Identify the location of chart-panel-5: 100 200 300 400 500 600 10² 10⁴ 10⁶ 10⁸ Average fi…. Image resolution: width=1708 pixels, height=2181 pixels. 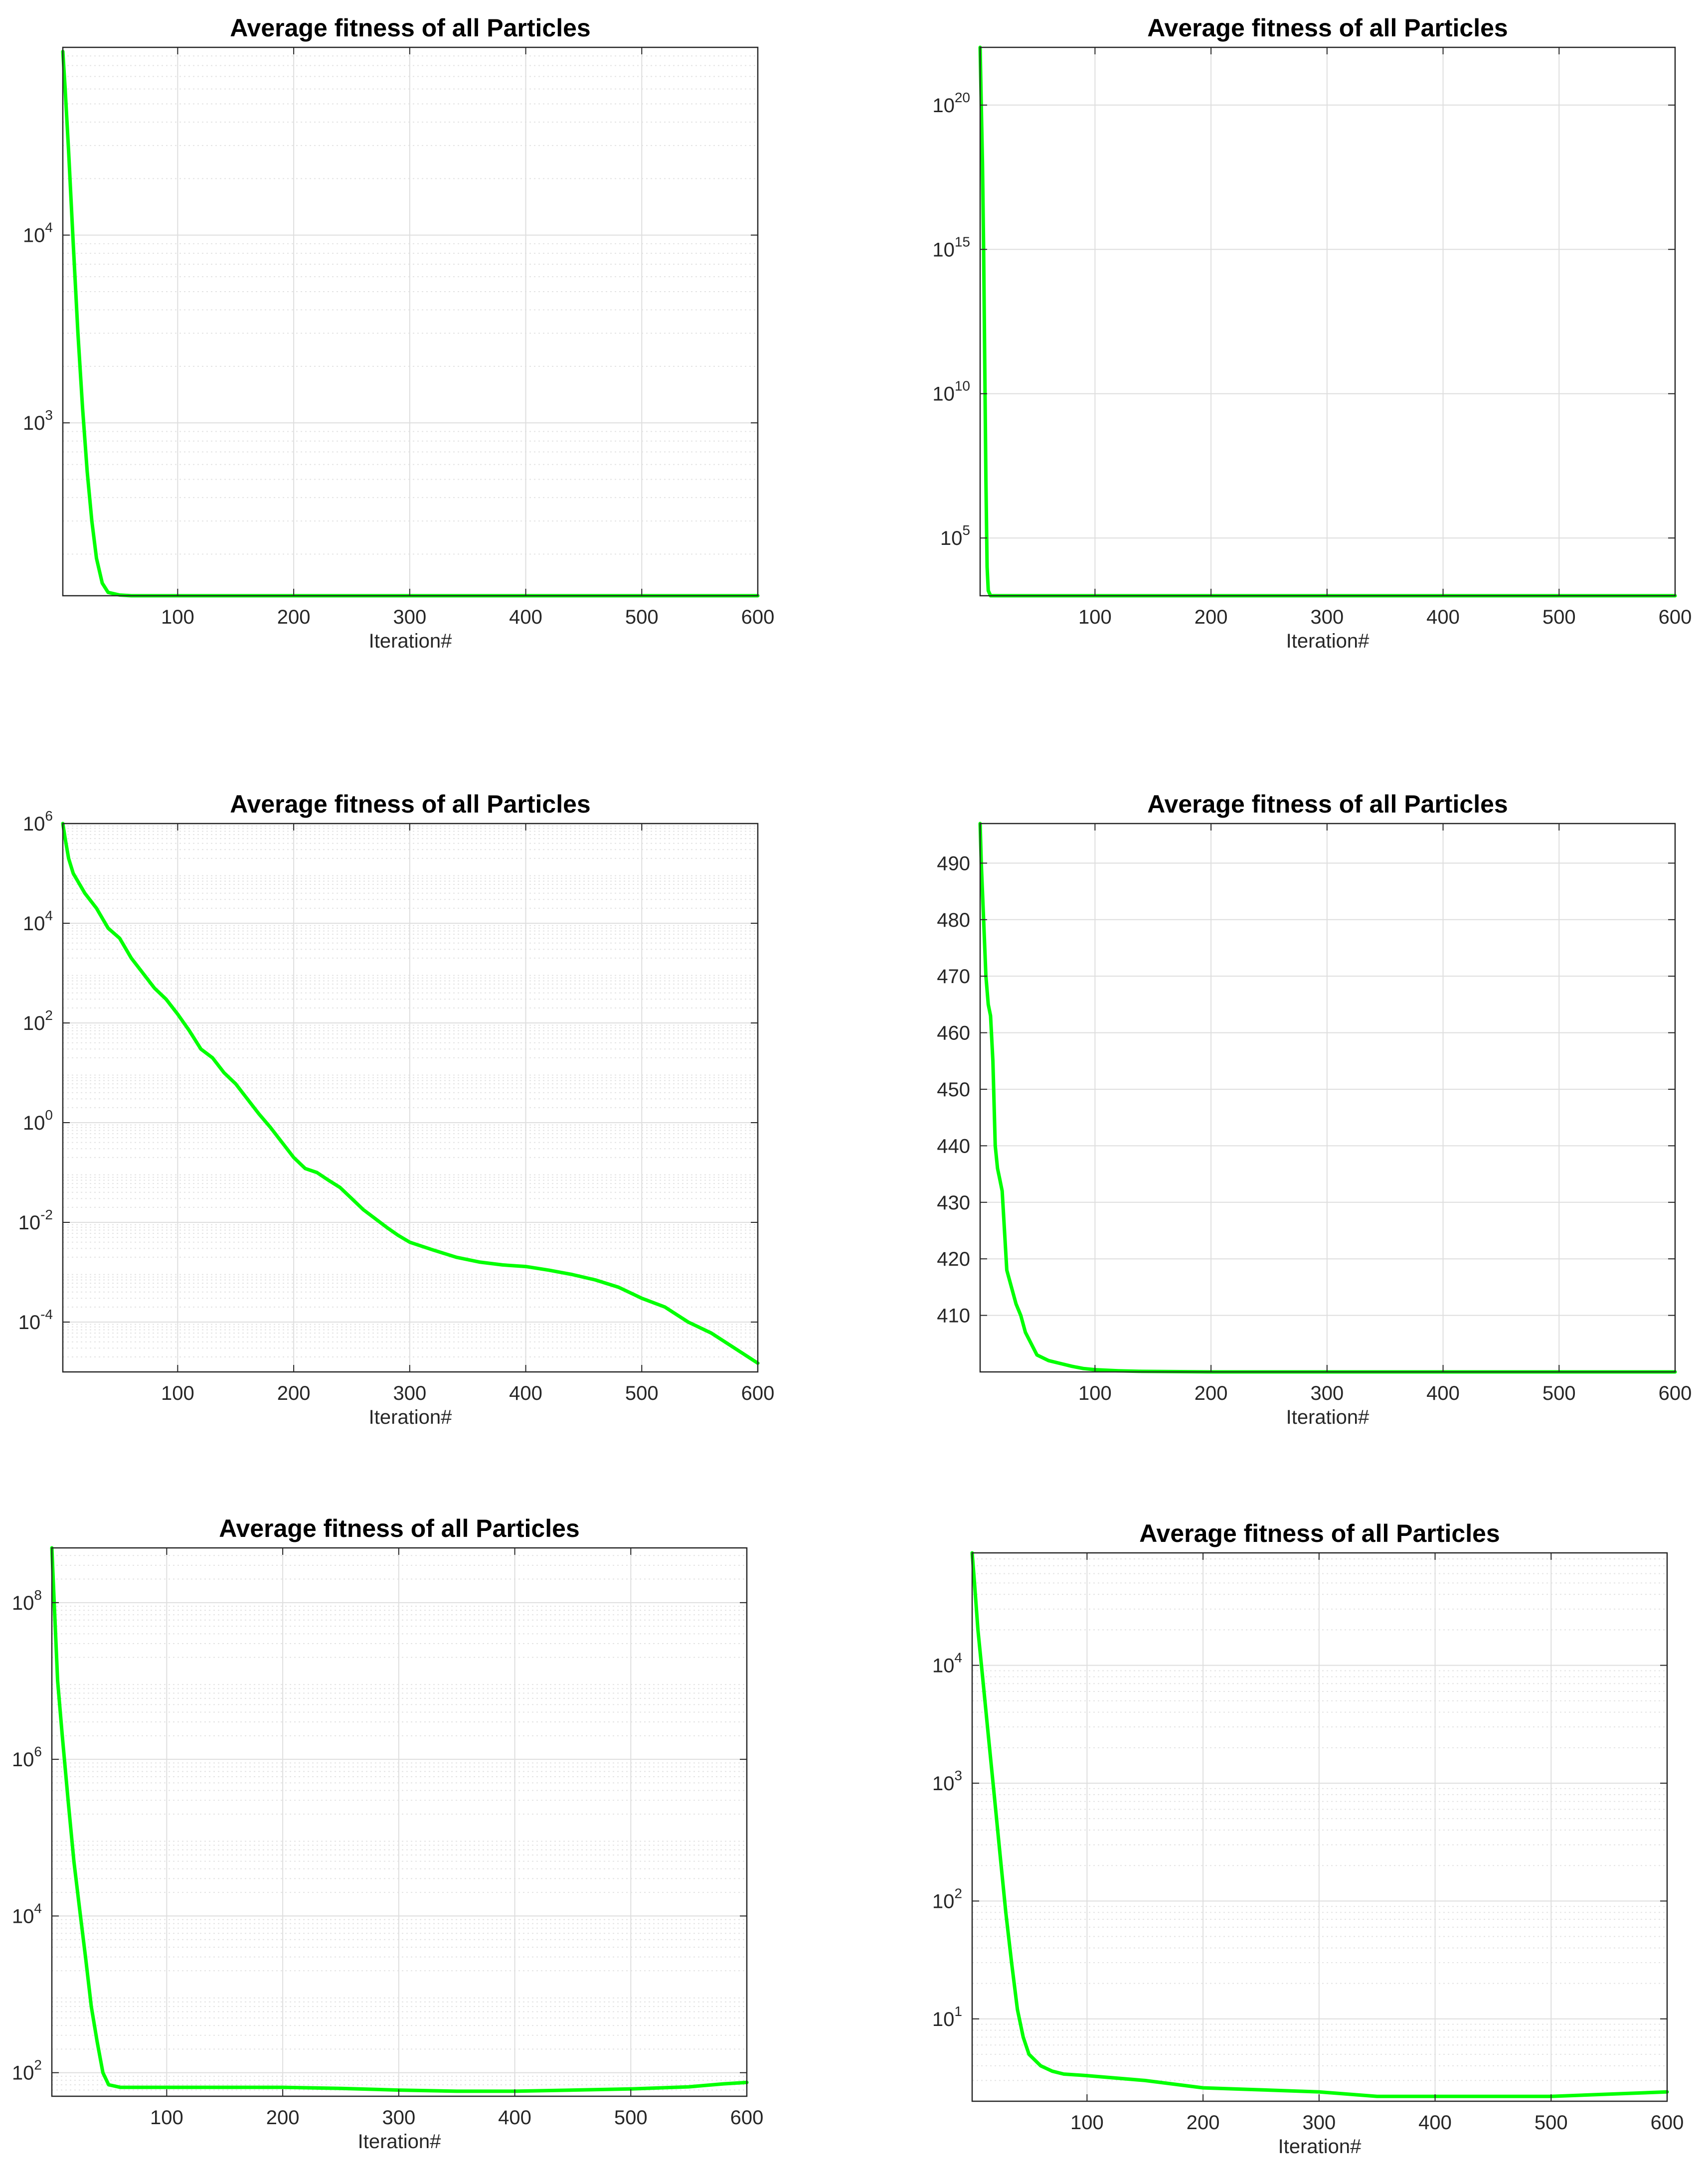
(388, 1833).